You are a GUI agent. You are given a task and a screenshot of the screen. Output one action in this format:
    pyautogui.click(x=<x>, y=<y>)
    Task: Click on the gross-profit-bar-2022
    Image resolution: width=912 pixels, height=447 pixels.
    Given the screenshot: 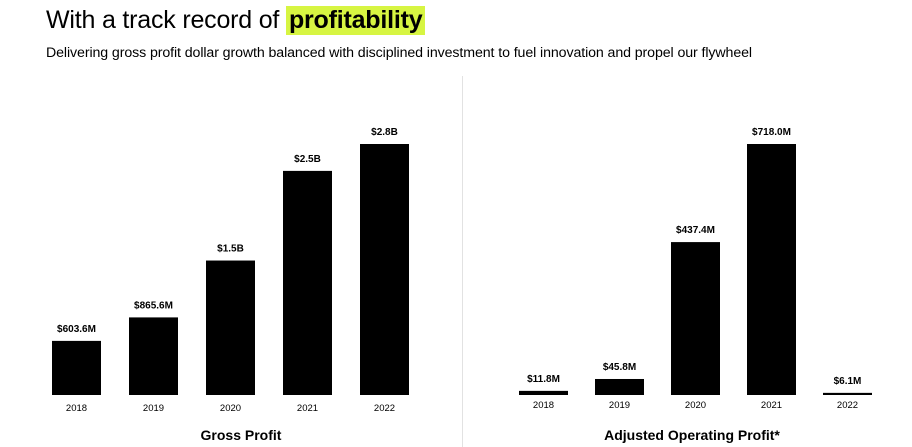 What is the action you would take?
    pyautogui.click(x=384, y=269)
    